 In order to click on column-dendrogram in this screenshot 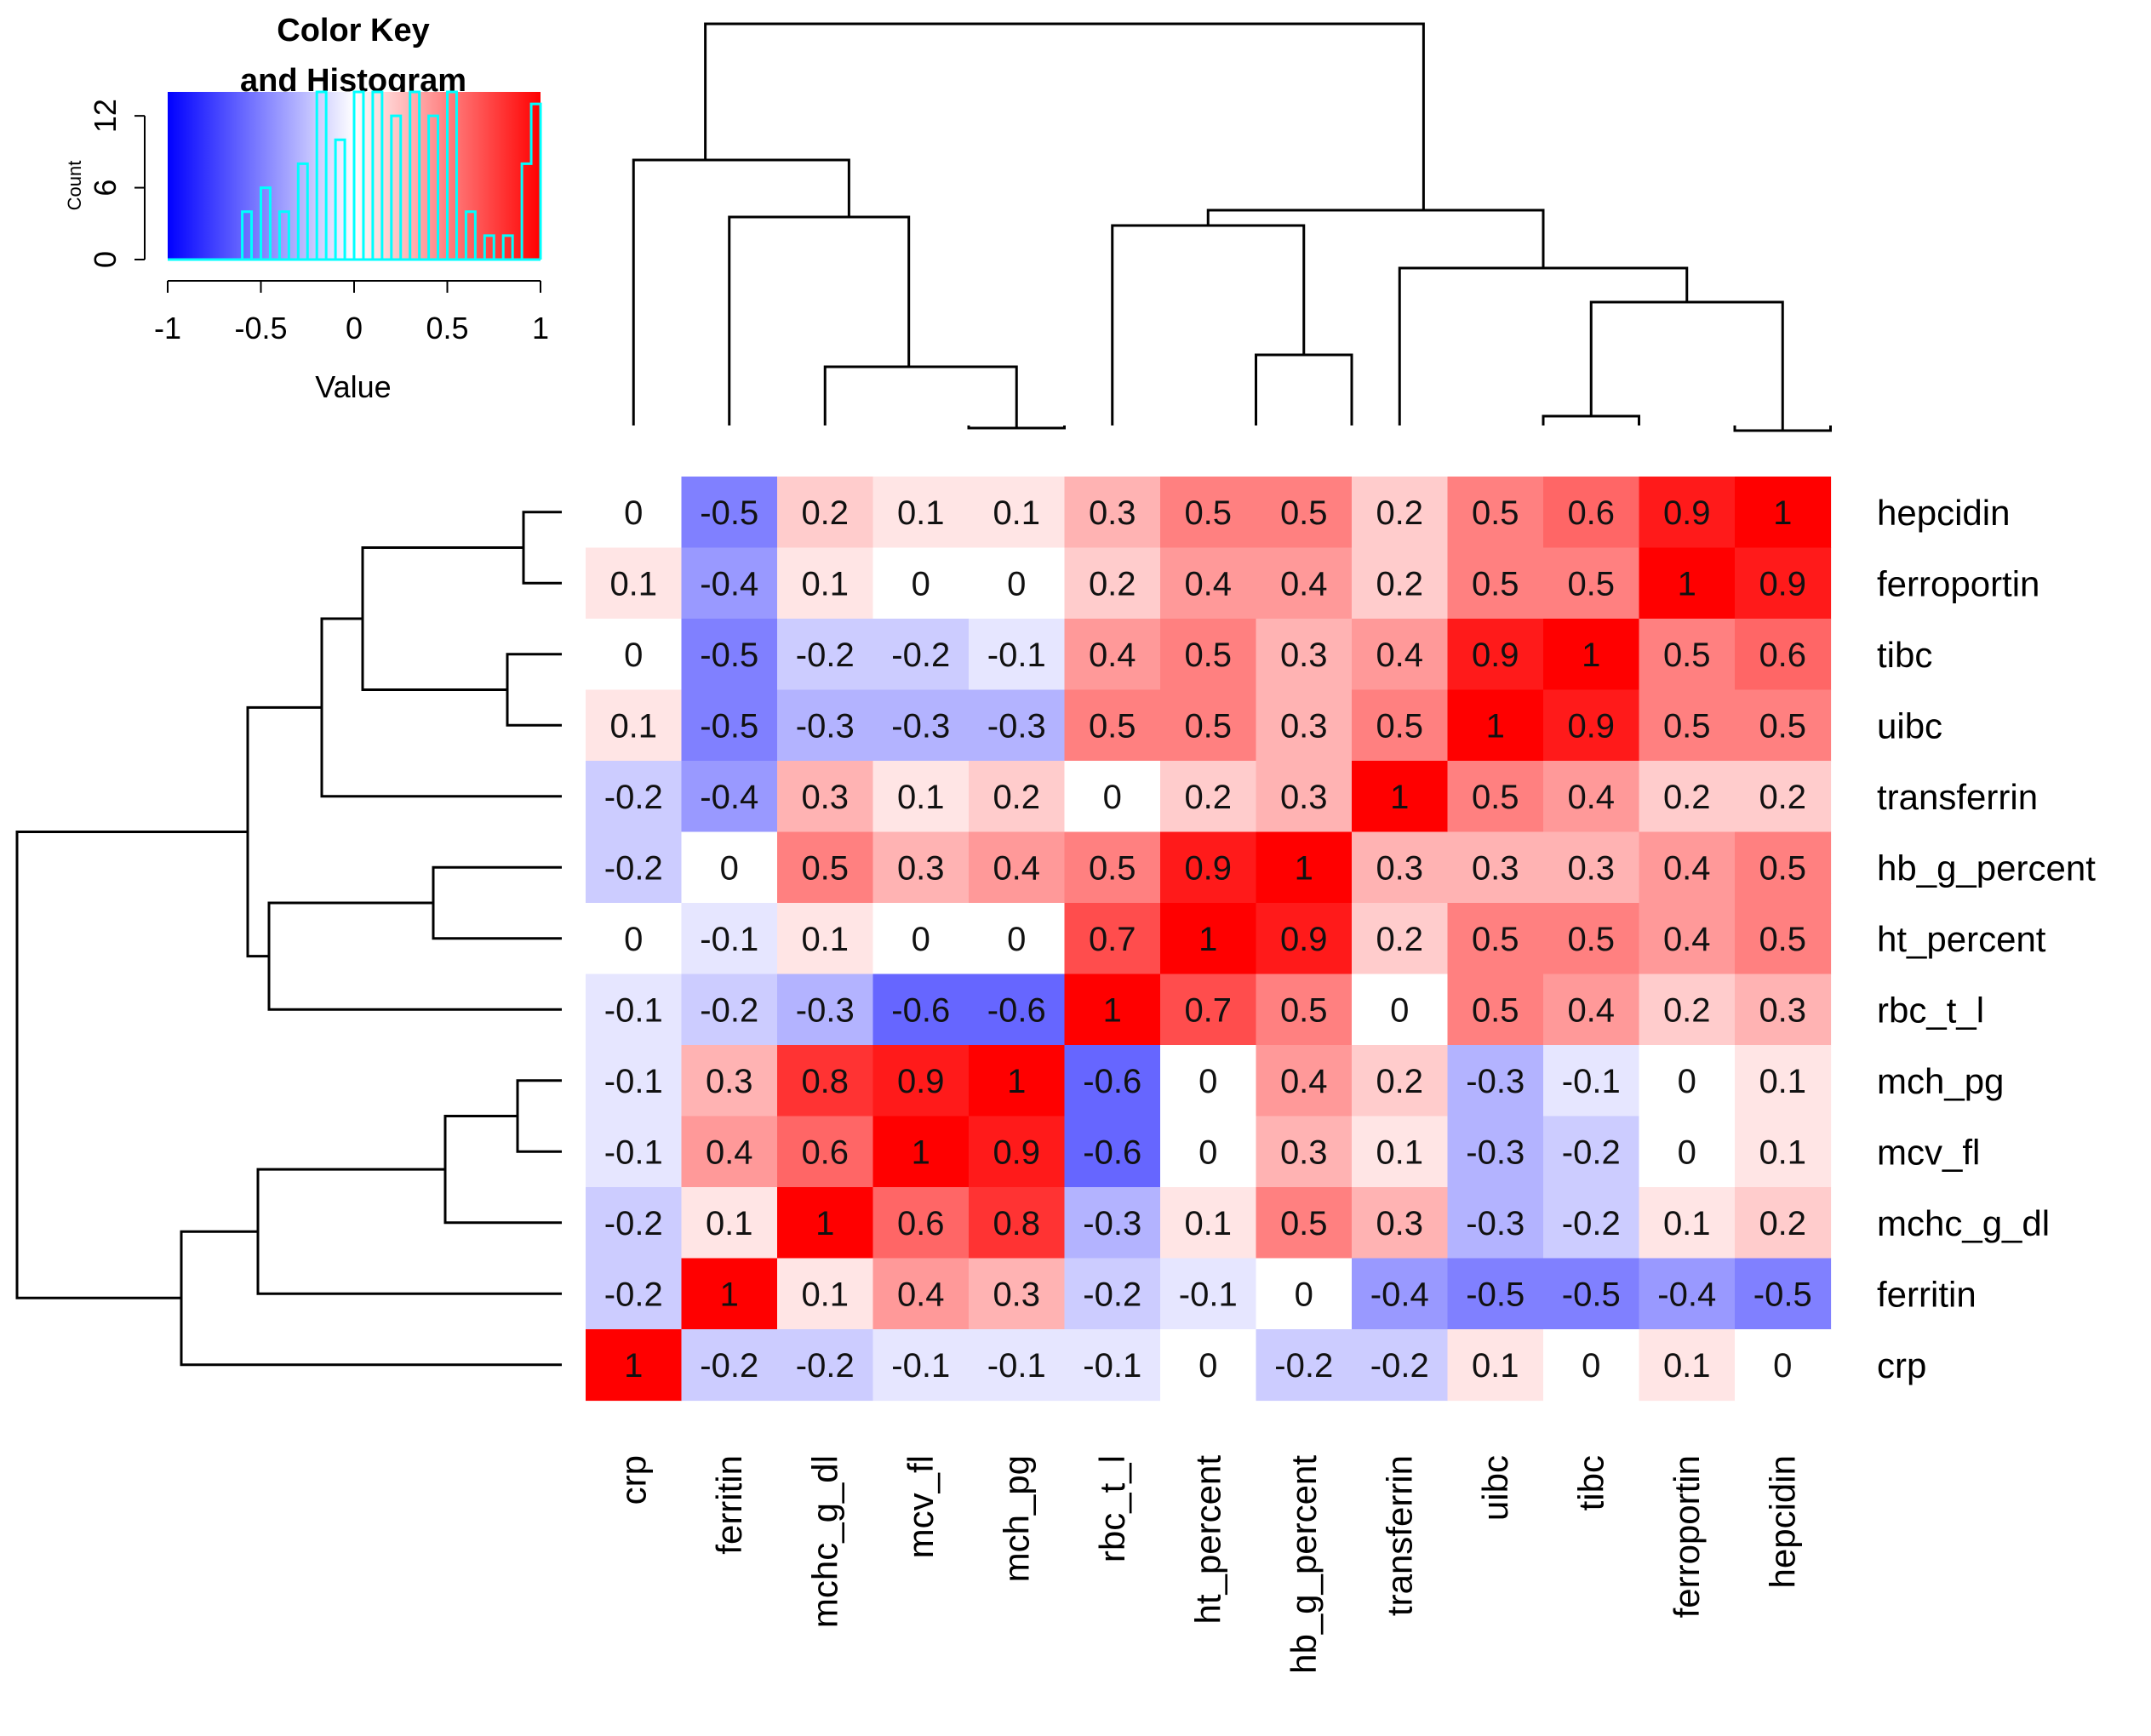, I will do `click(1232, 227)`.